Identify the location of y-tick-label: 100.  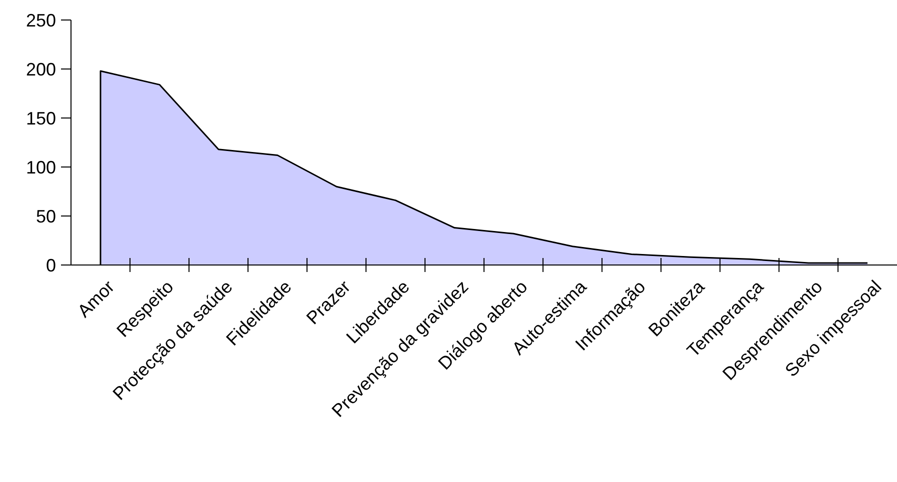
(41, 167).